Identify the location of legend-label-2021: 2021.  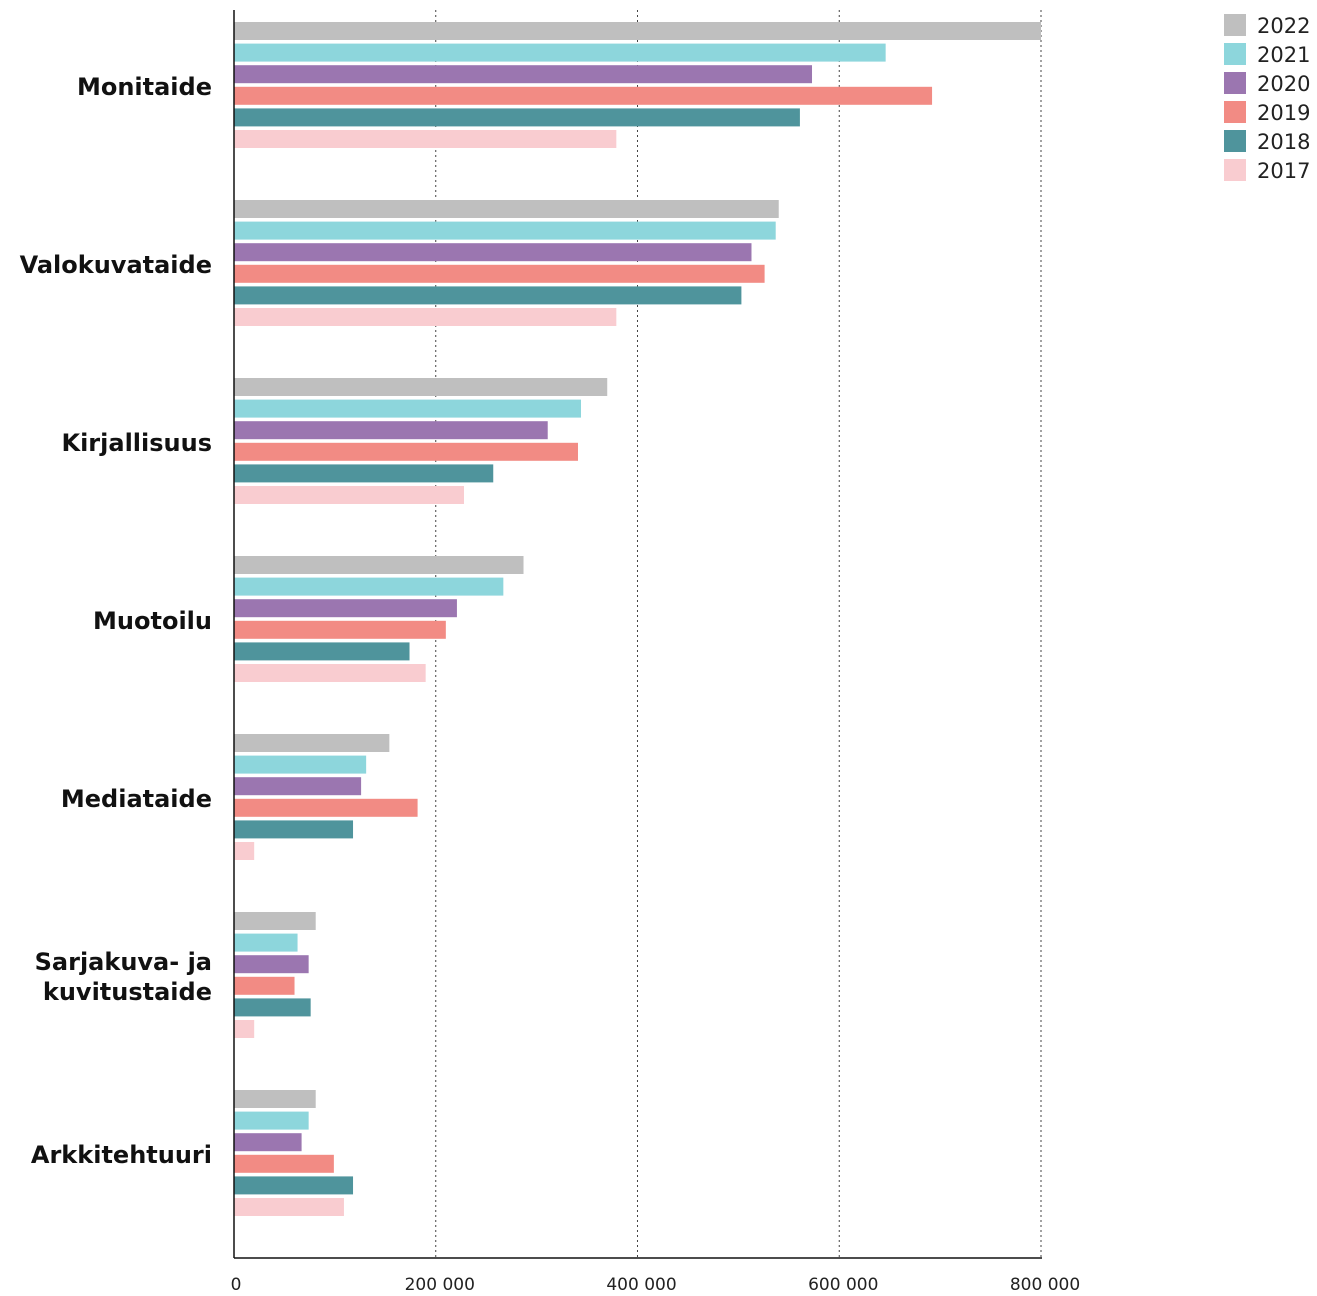
(1283, 55).